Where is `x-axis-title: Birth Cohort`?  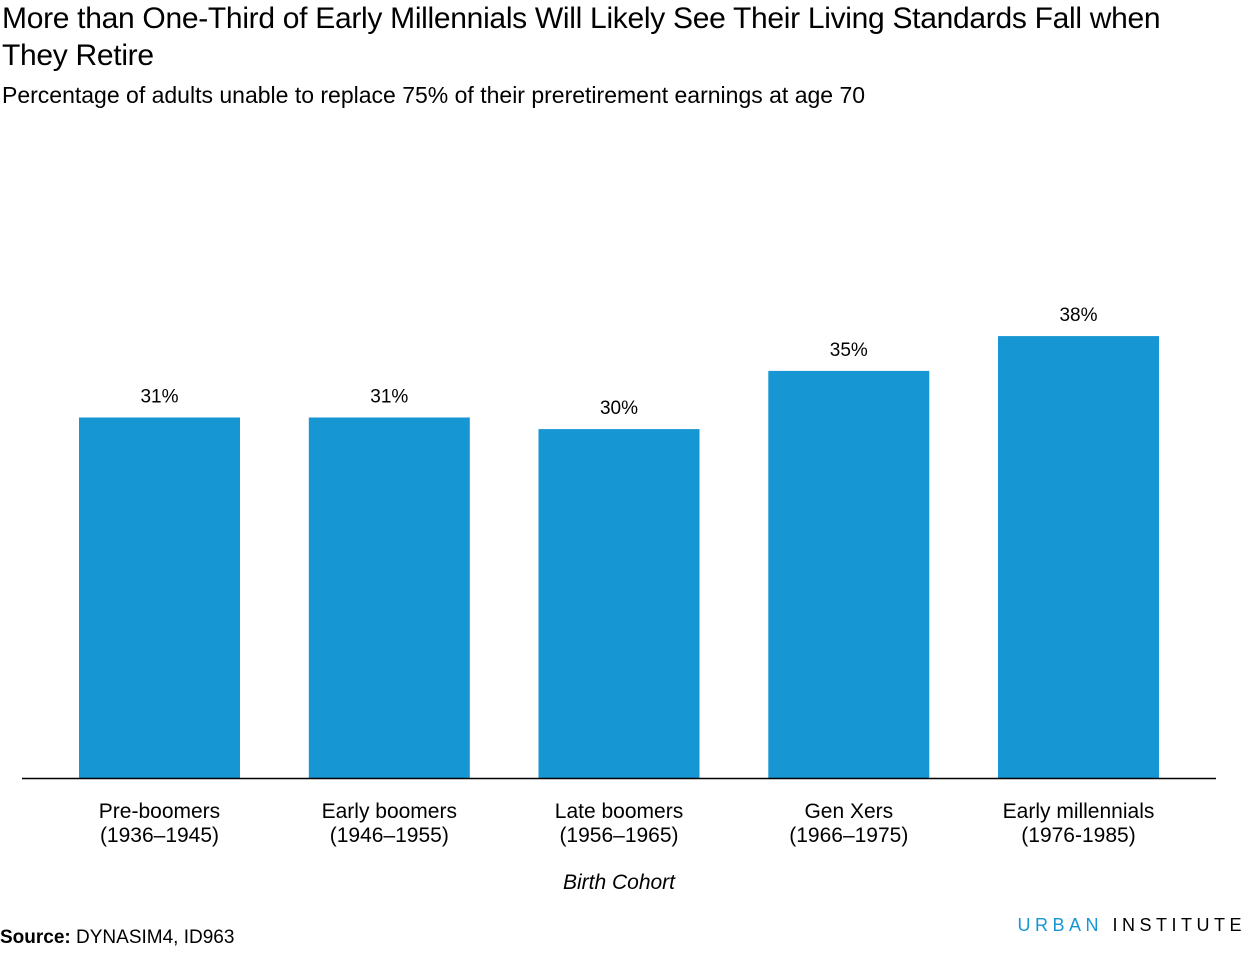 x-axis-title: Birth Cohort is located at coordinates (619, 882).